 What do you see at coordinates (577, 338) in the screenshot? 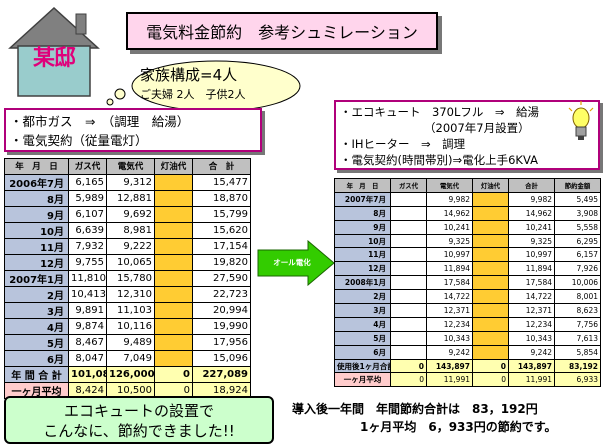
I see `value-cell: 7,613` at bounding box center [577, 338].